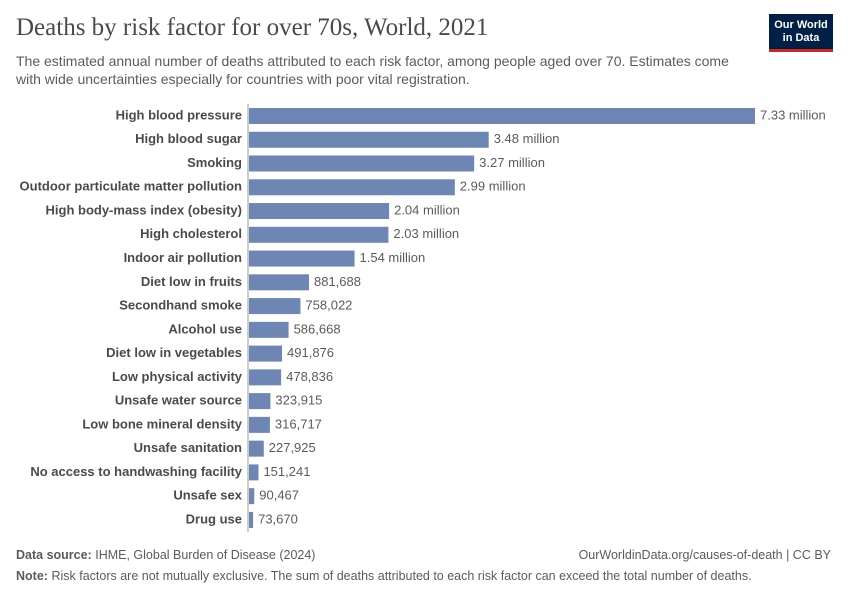  I want to click on source-text: IHME, Global Burden of Disease (2024), so click(205, 555).